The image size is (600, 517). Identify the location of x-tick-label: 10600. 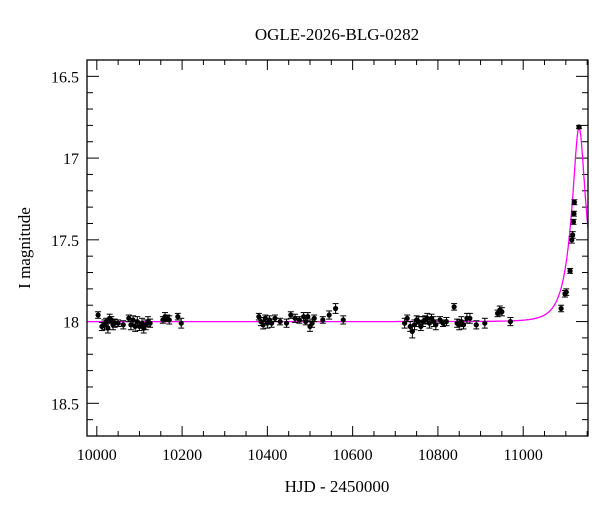
(353, 455).